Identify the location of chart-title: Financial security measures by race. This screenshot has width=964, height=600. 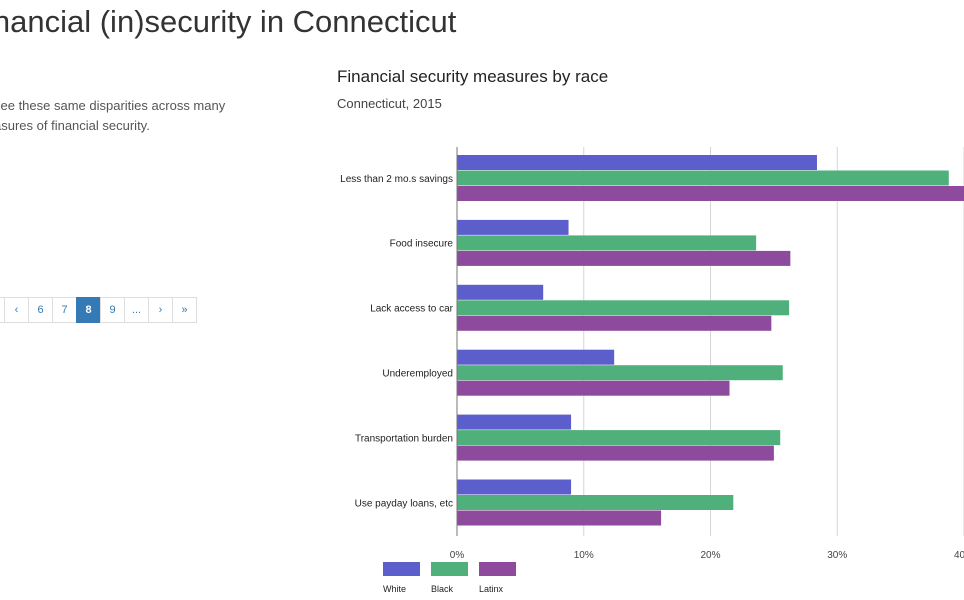
(473, 76).